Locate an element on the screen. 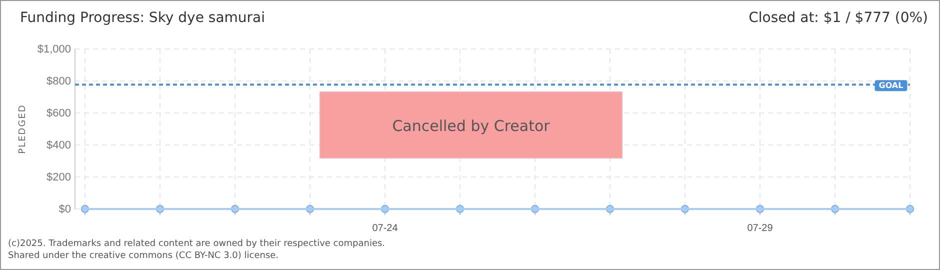 Image resolution: width=940 pixels, height=270 pixels. chart-subtitle: Closed at: $1 / $777 (0%) is located at coordinates (838, 18).